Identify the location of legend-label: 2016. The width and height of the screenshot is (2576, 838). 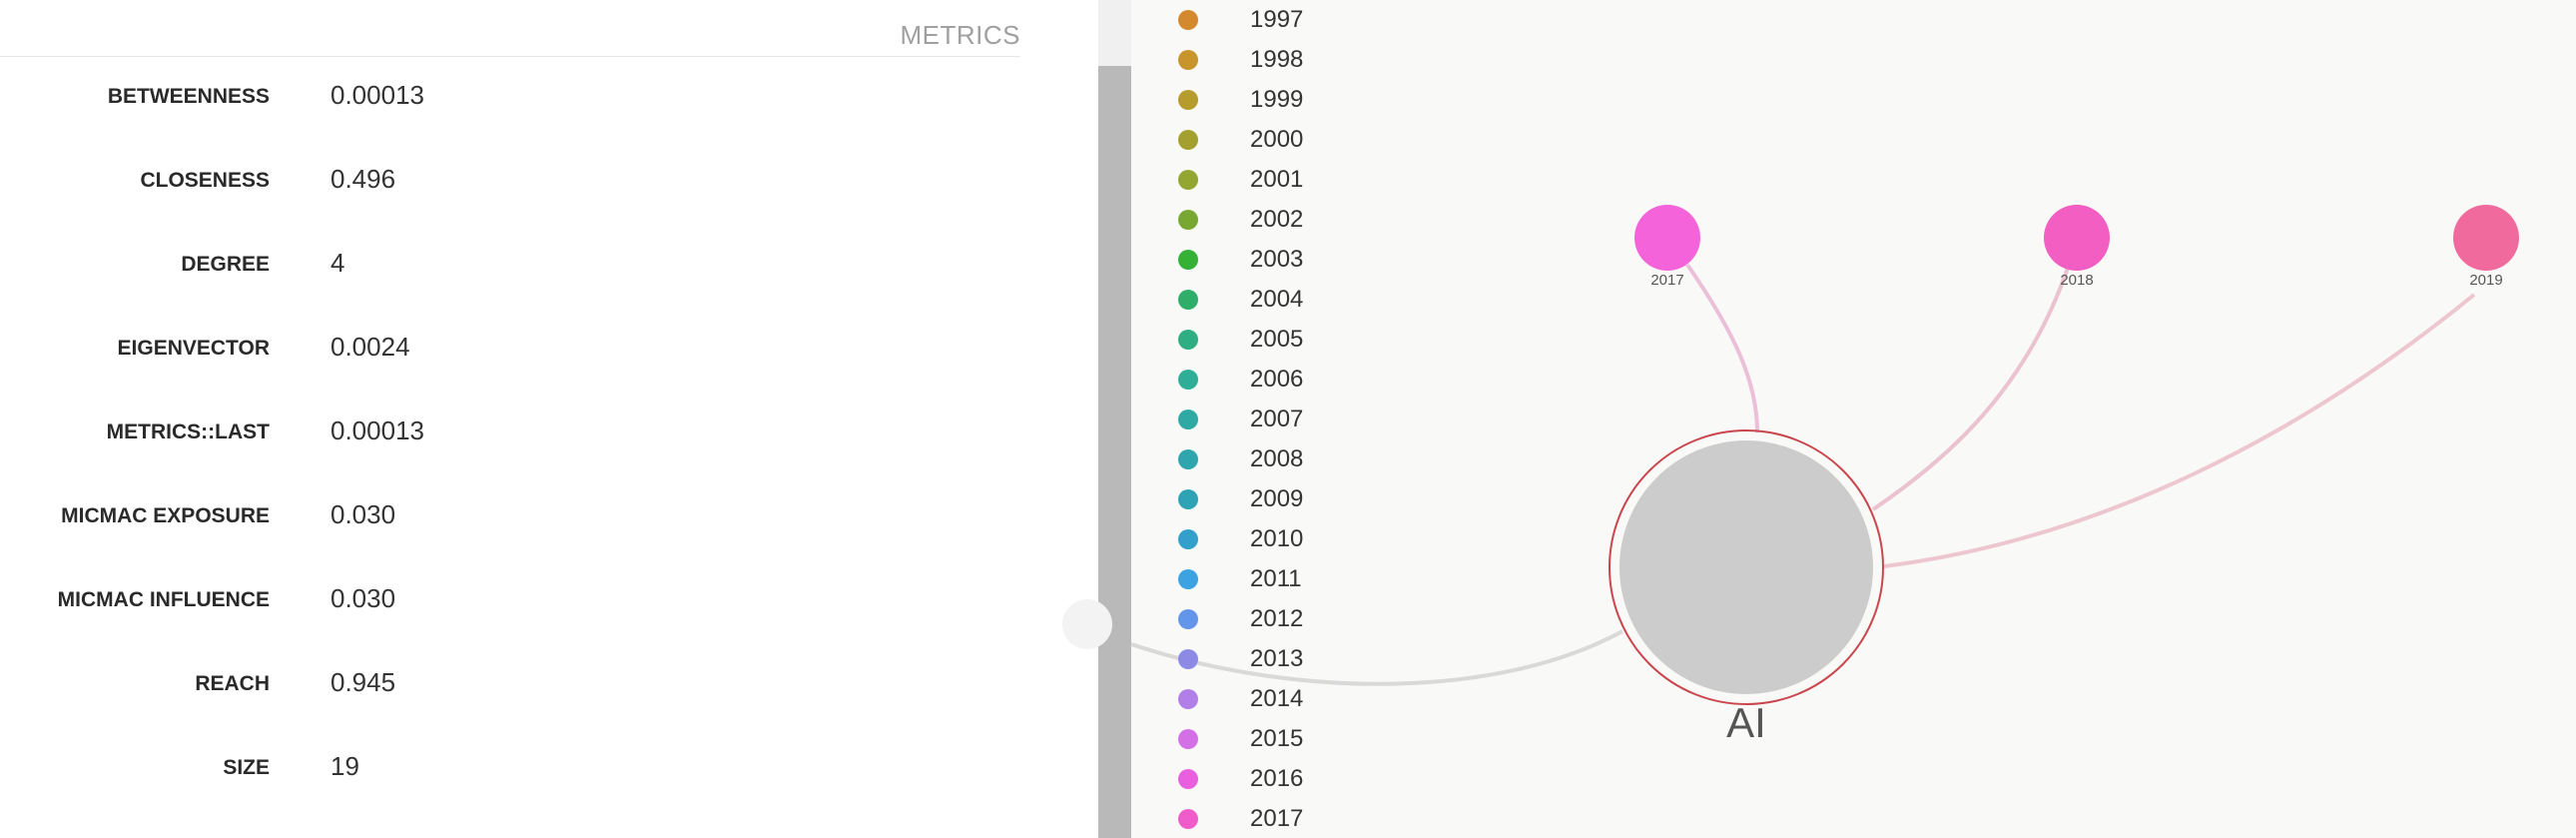
(1277, 778).